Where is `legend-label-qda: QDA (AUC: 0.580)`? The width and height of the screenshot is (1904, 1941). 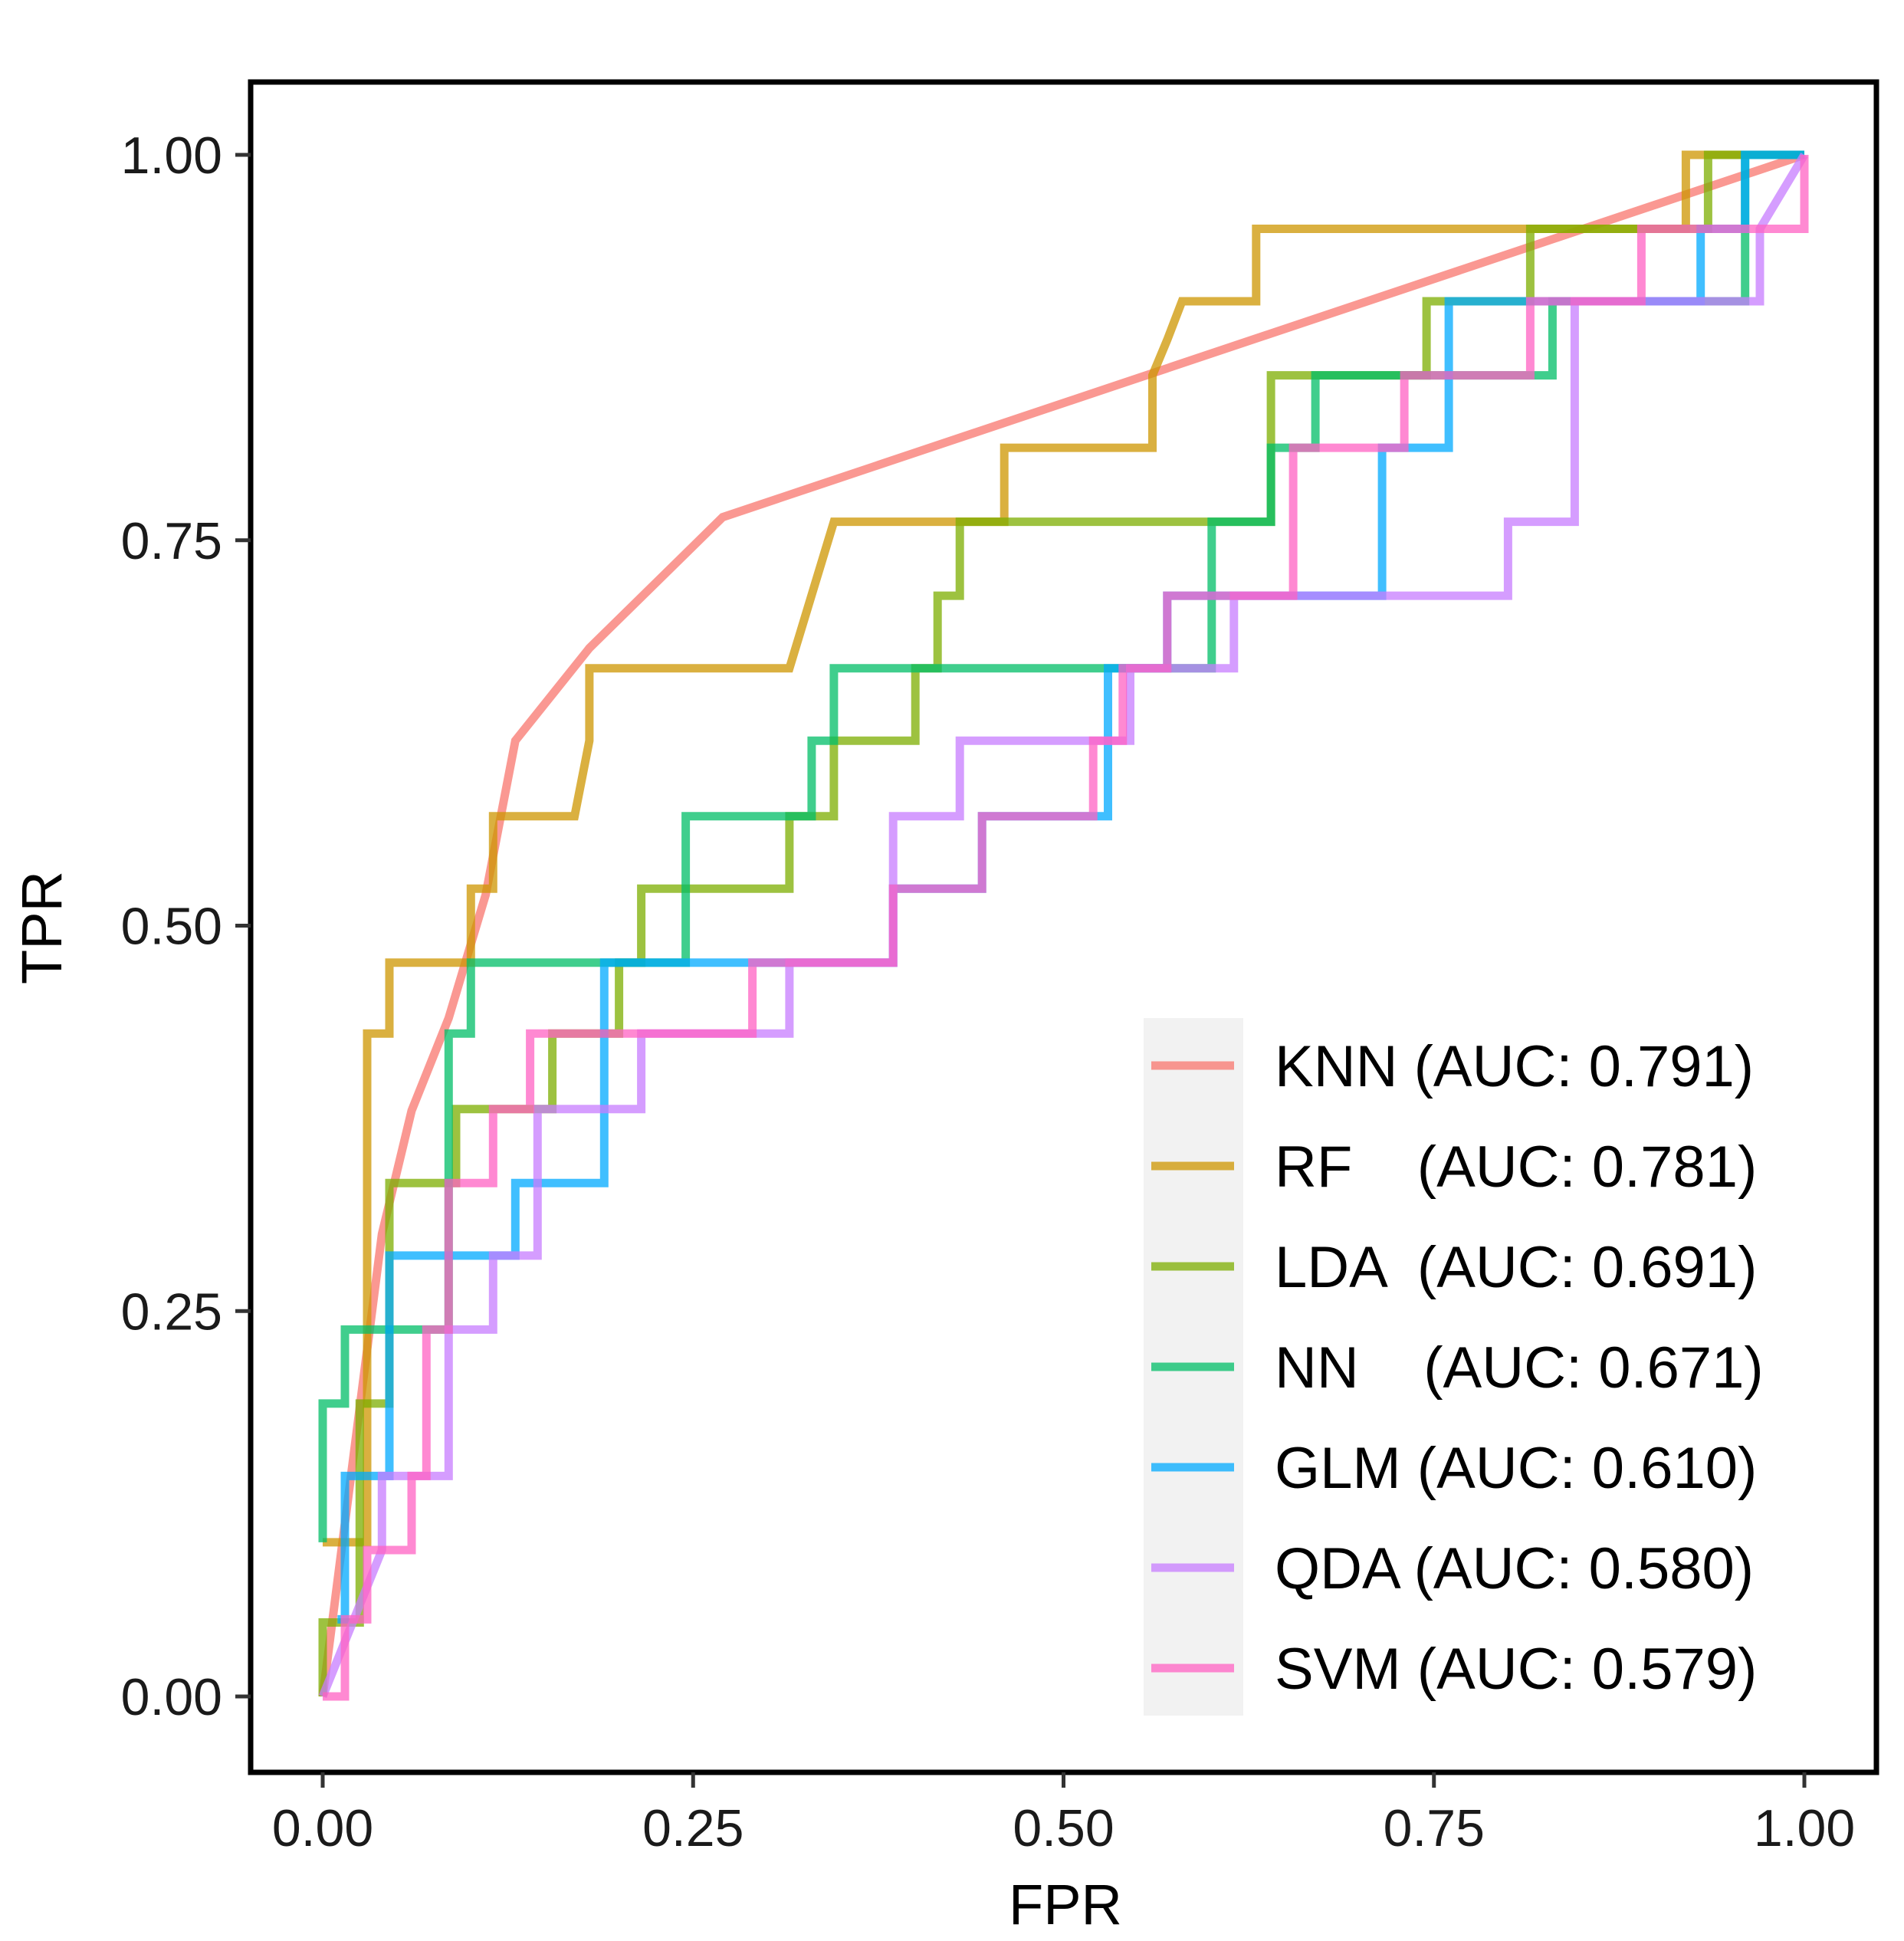
legend-label-qda: QDA (AUC: 0.580) is located at coordinates (1514, 1568).